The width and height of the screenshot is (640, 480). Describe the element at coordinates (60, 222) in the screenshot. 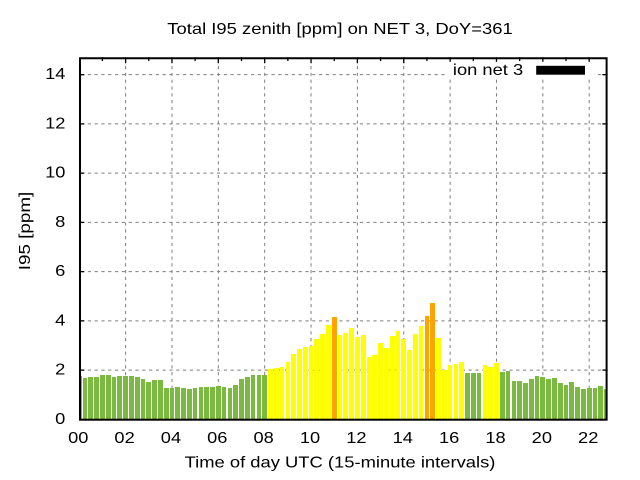

I see `svg-text: 8` at that location.